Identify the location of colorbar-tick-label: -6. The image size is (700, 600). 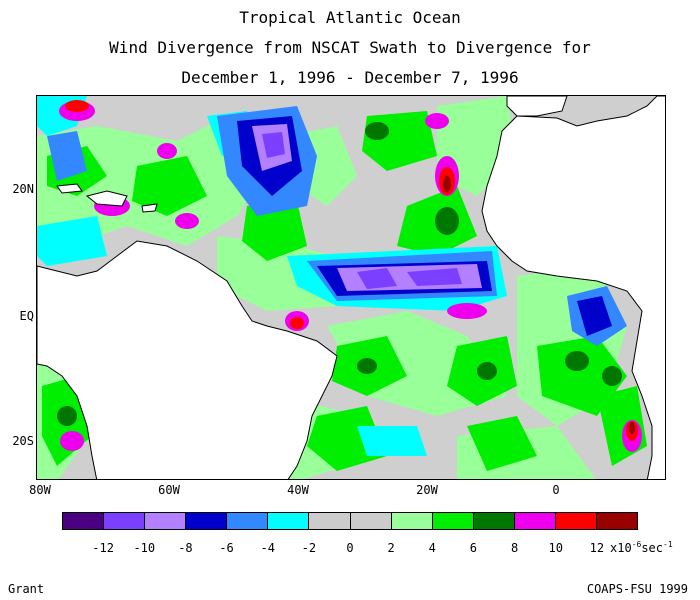
(226, 548).